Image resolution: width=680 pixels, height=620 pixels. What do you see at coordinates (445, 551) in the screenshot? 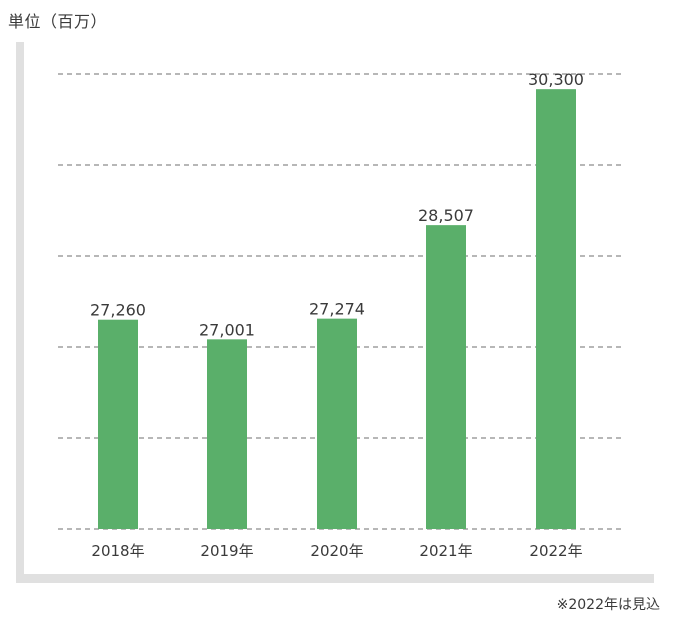
I see `x-tick-label: 2021年` at bounding box center [445, 551].